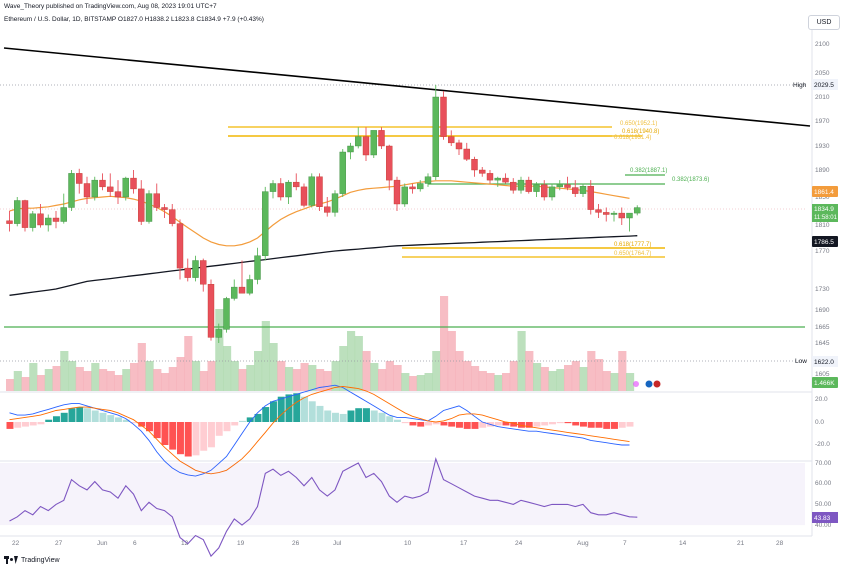 The width and height of the screenshot is (850, 567). What do you see at coordinates (319, 213) in the screenshot?
I see `ema-fast-line` at bounding box center [319, 213].